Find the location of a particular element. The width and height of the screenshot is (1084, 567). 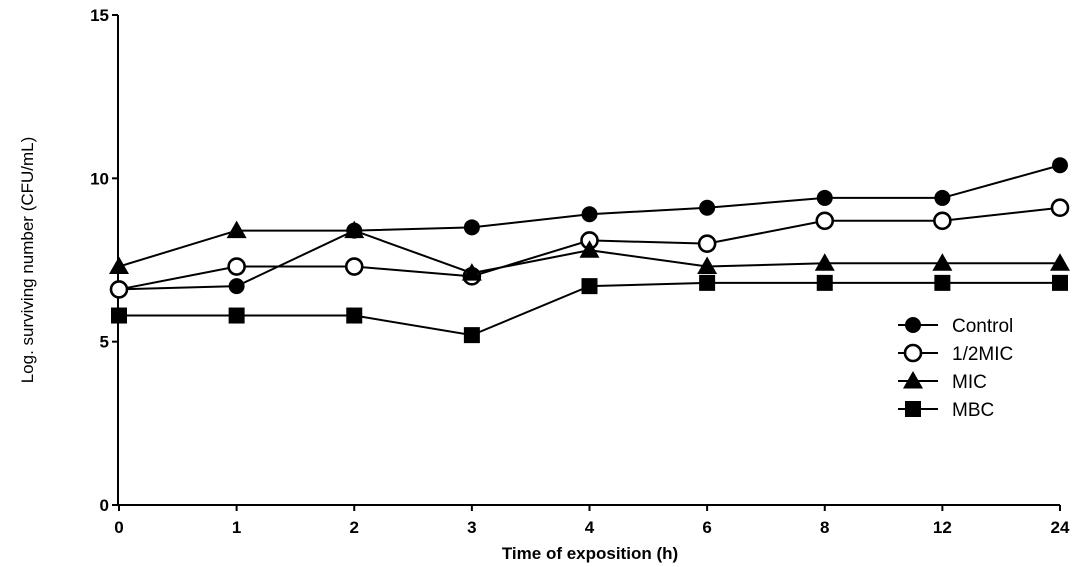

legend-item-control: Control is located at coordinates (955, 326).